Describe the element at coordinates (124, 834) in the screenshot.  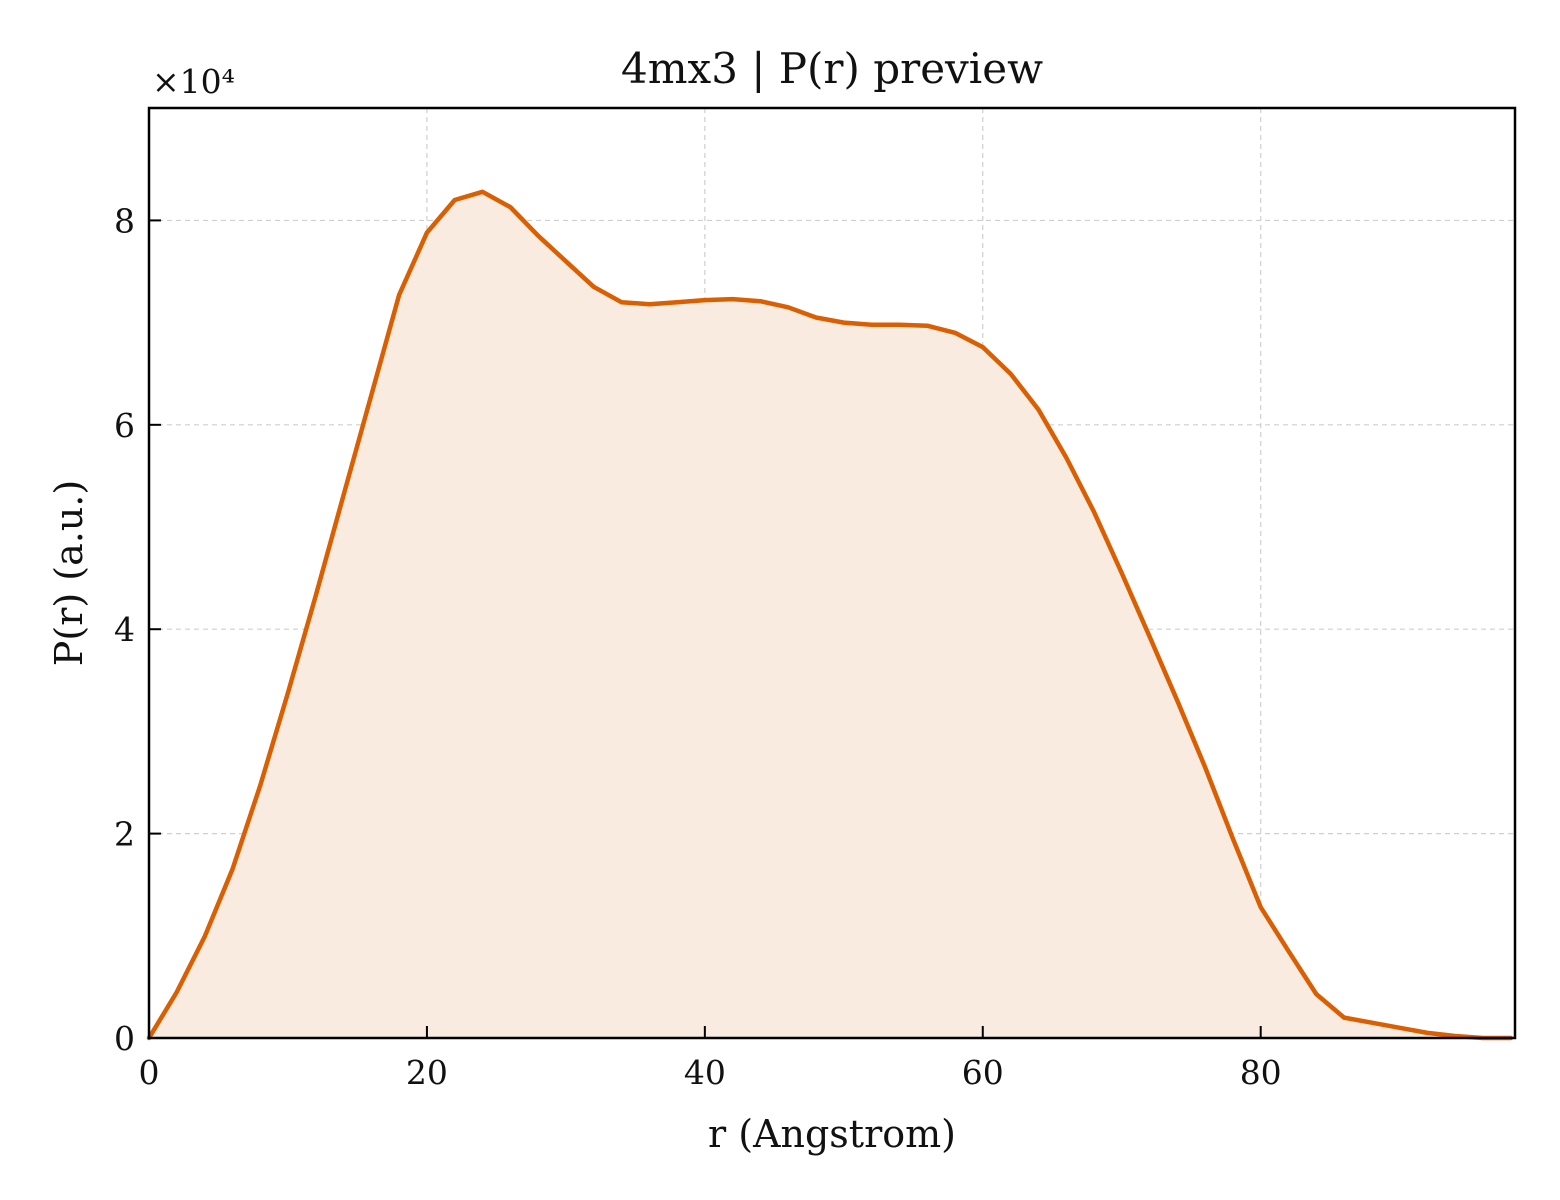
I see `y-tick-label: 2` at that location.